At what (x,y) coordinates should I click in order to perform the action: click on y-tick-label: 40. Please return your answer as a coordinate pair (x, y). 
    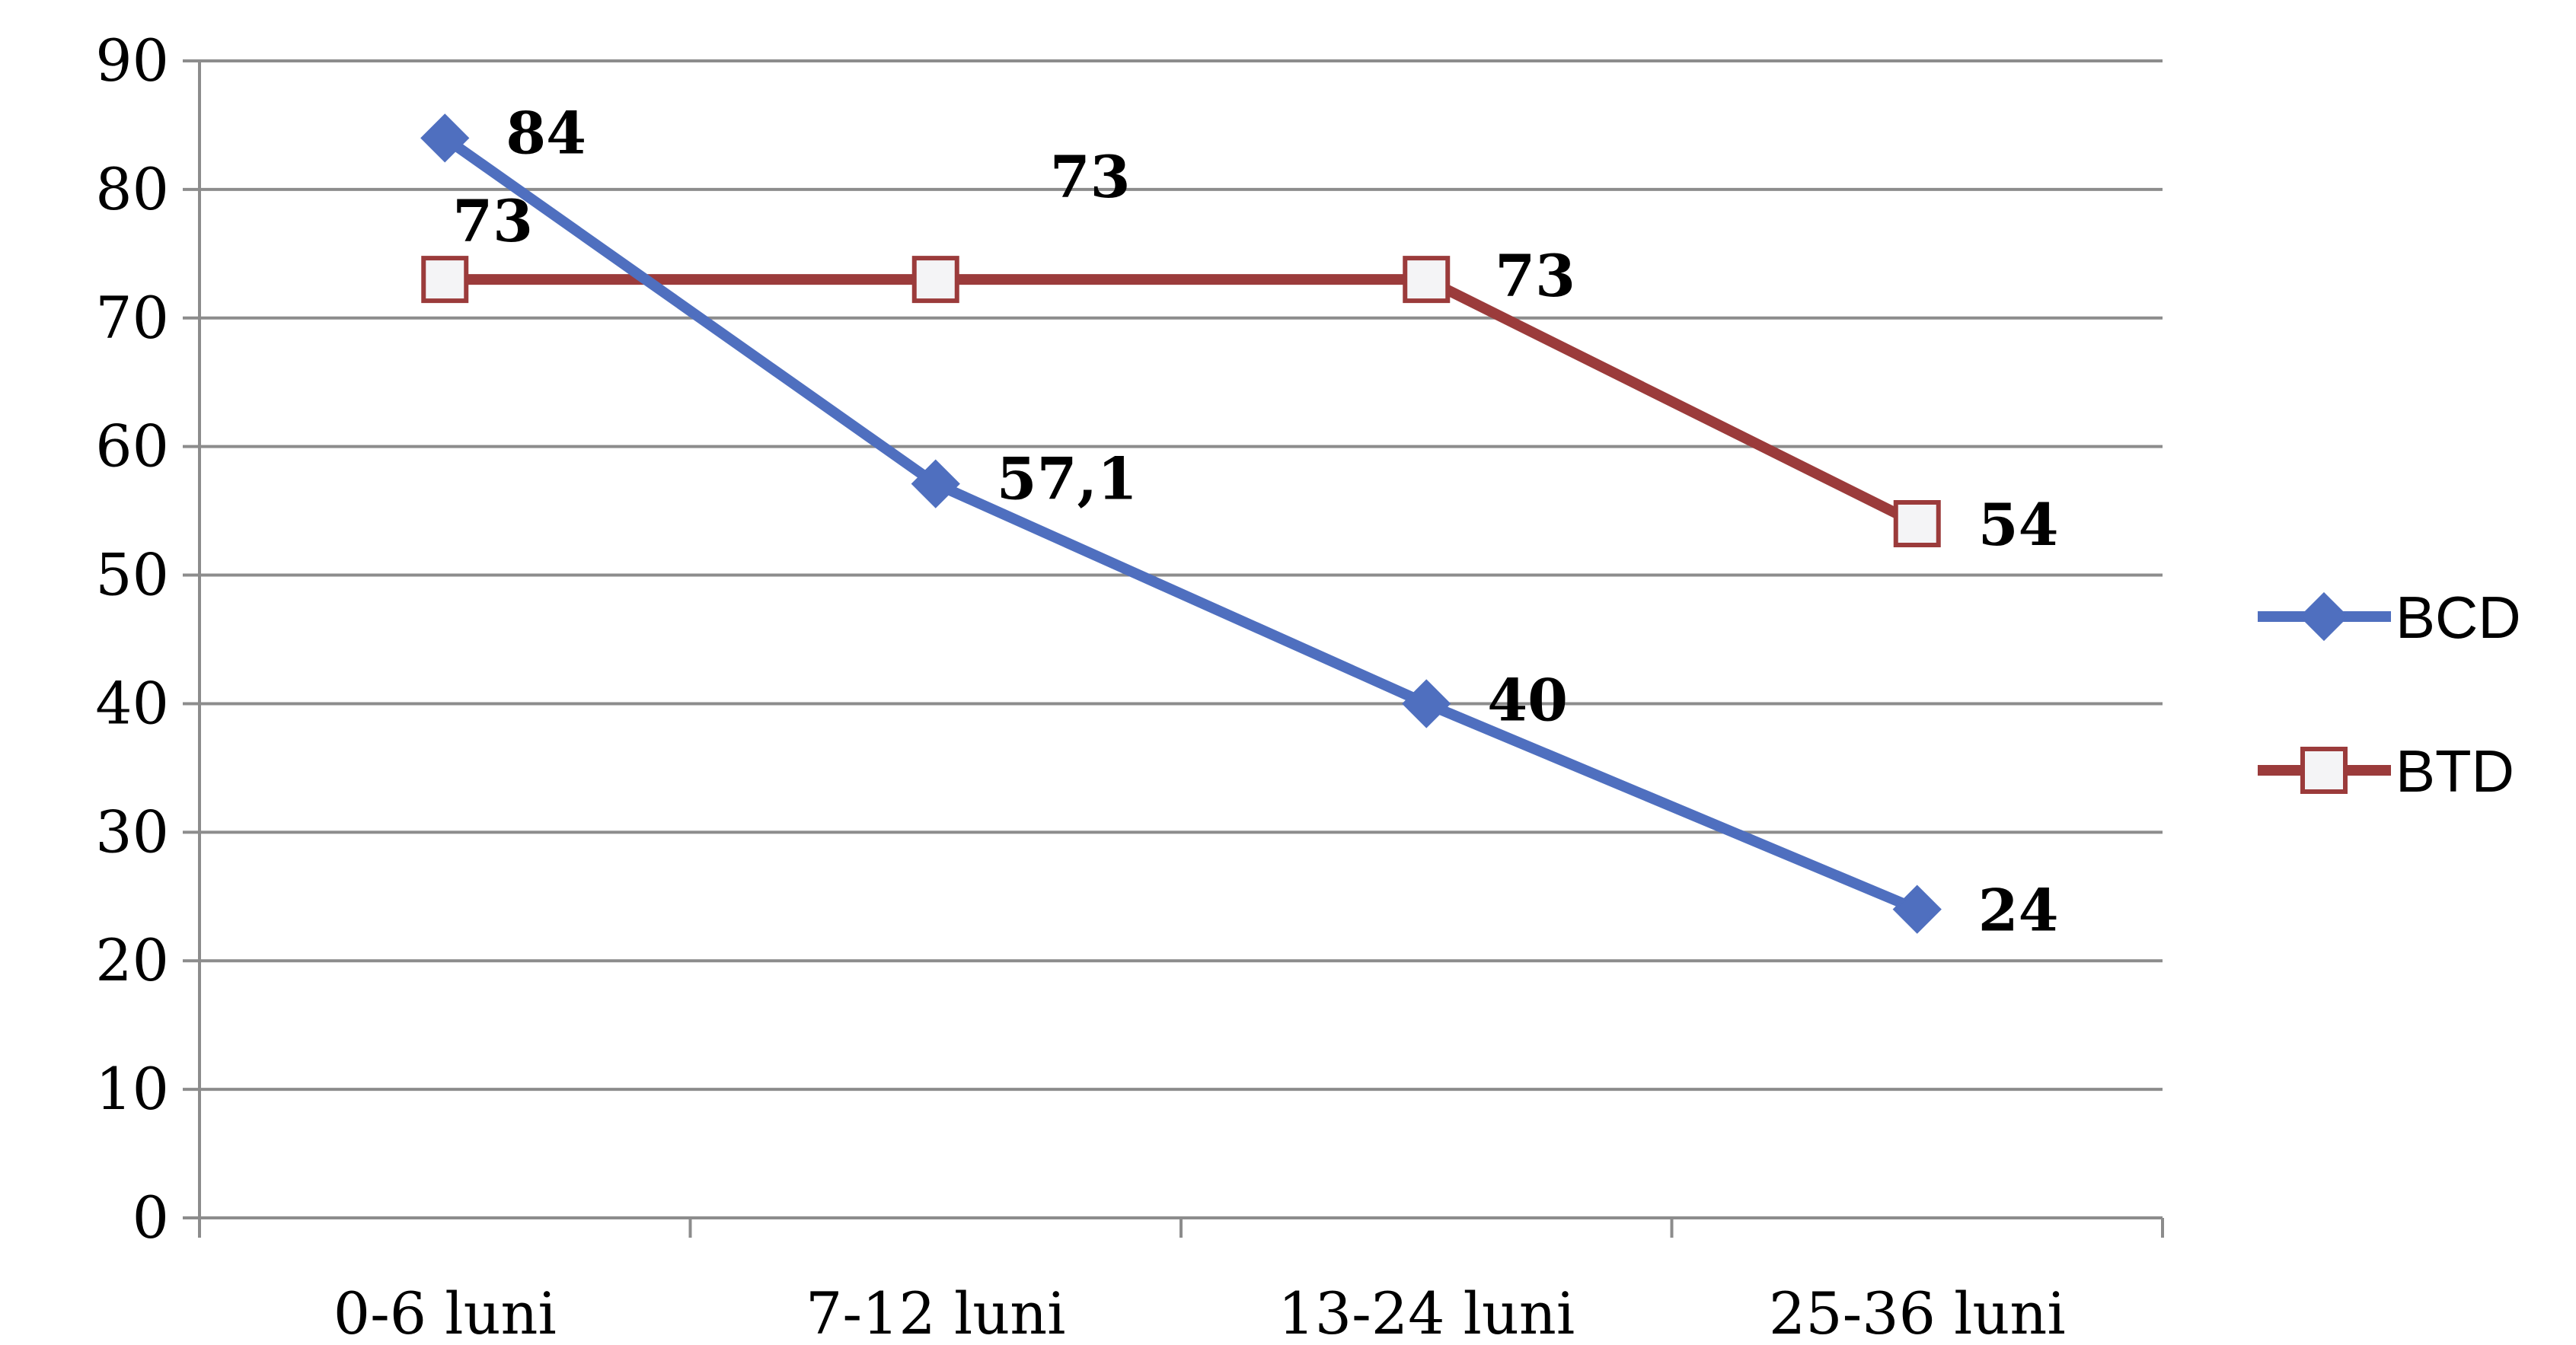
    Looking at the image, I should click on (132, 703).